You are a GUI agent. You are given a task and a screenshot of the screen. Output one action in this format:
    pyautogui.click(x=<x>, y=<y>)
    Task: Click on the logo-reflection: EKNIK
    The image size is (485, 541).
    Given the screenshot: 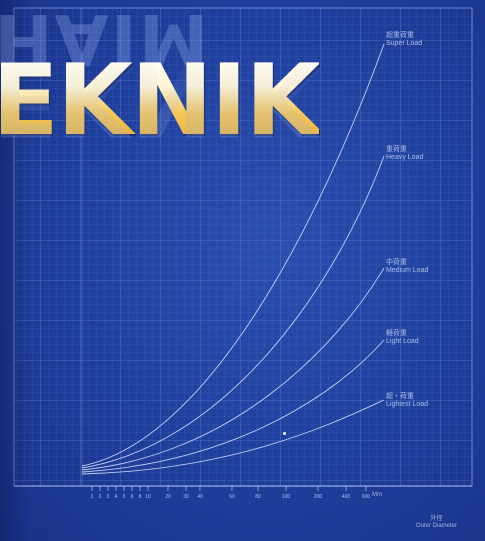 What is the action you would take?
    pyautogui.click(x=160, y=99)
    